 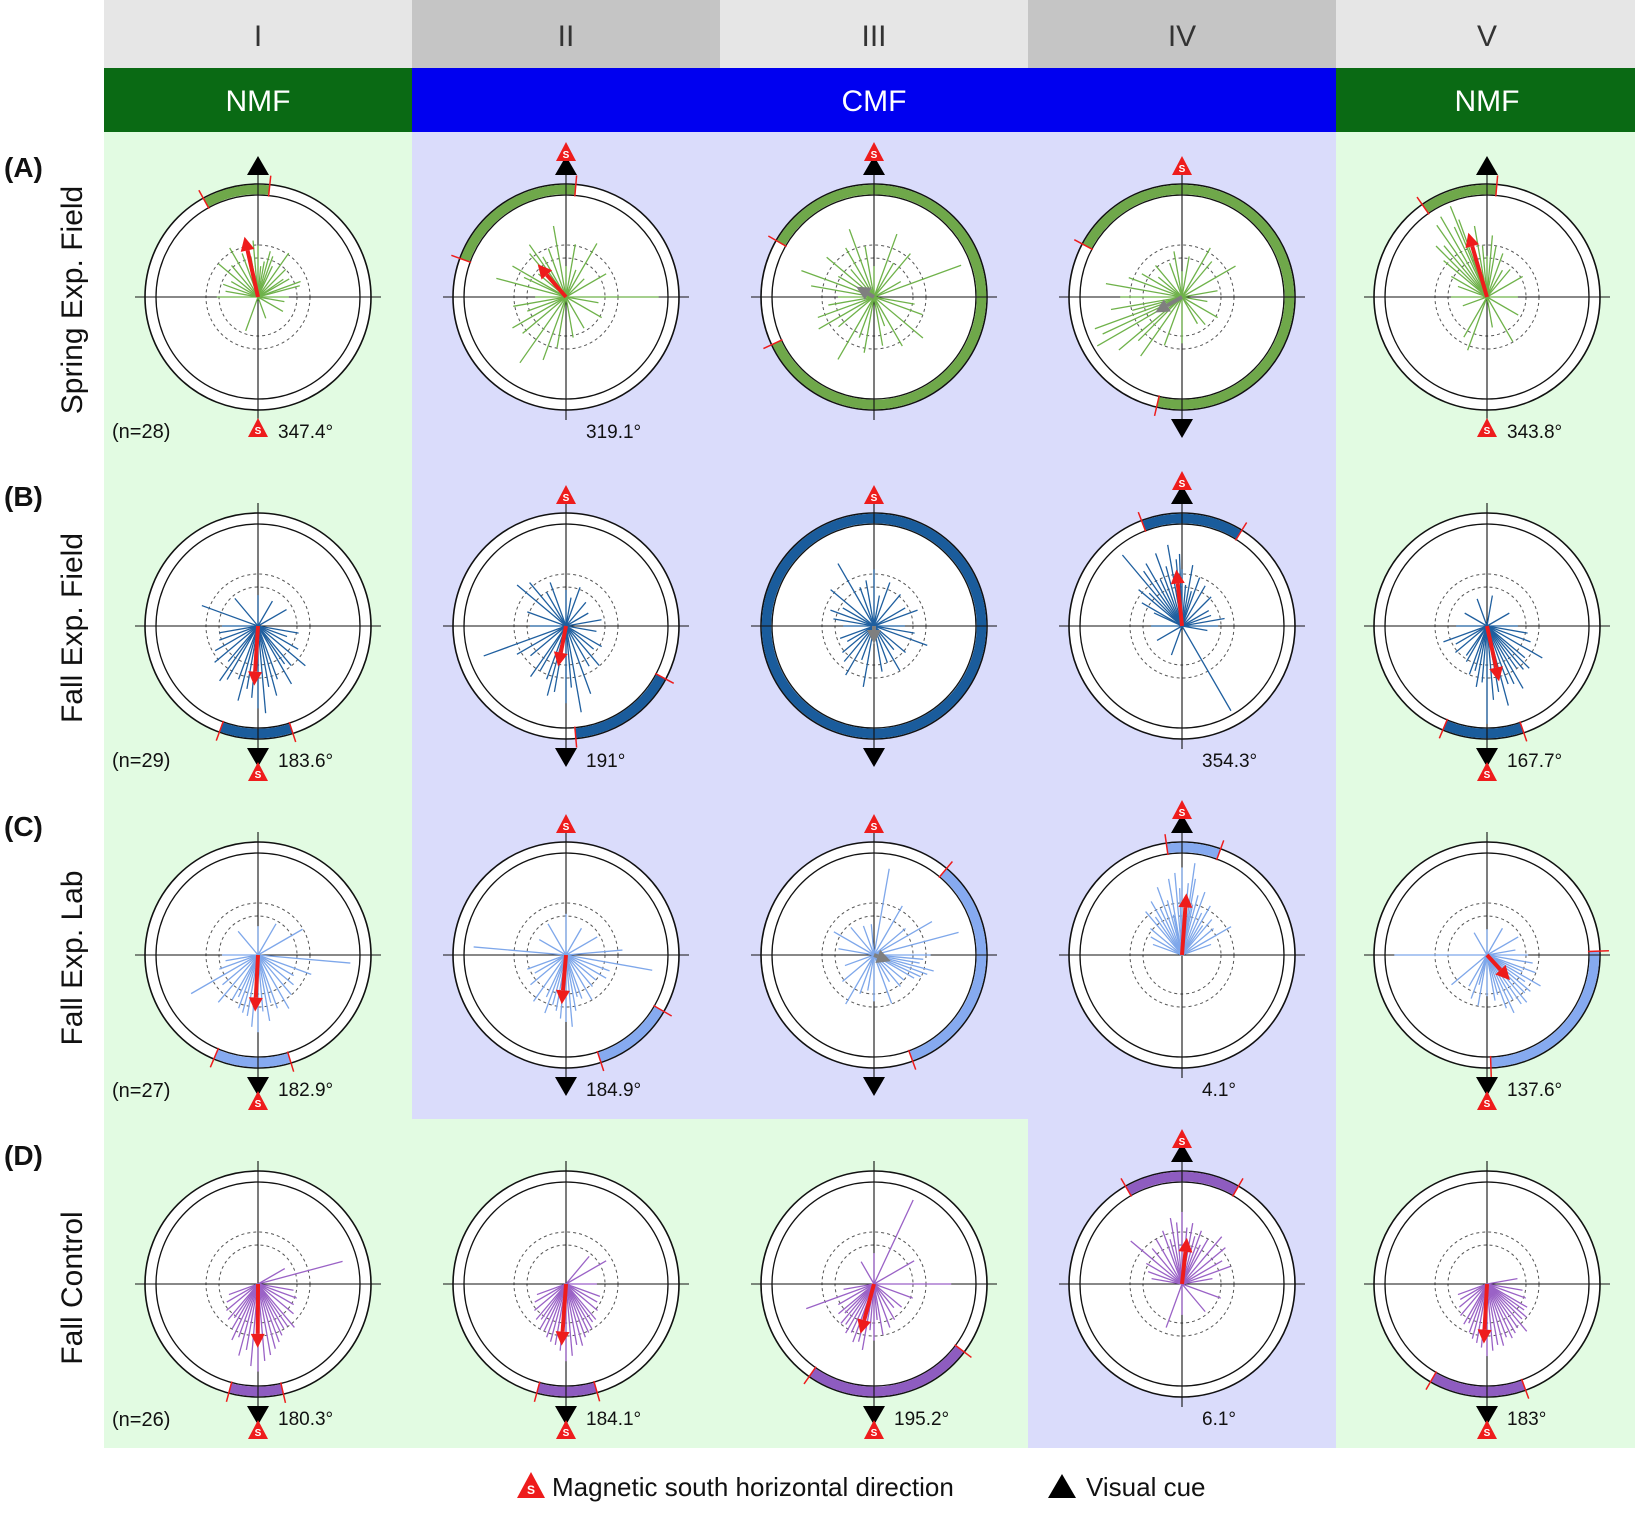 I want to click on circular-plot: S 183°, so click(x=1487, y=1300).